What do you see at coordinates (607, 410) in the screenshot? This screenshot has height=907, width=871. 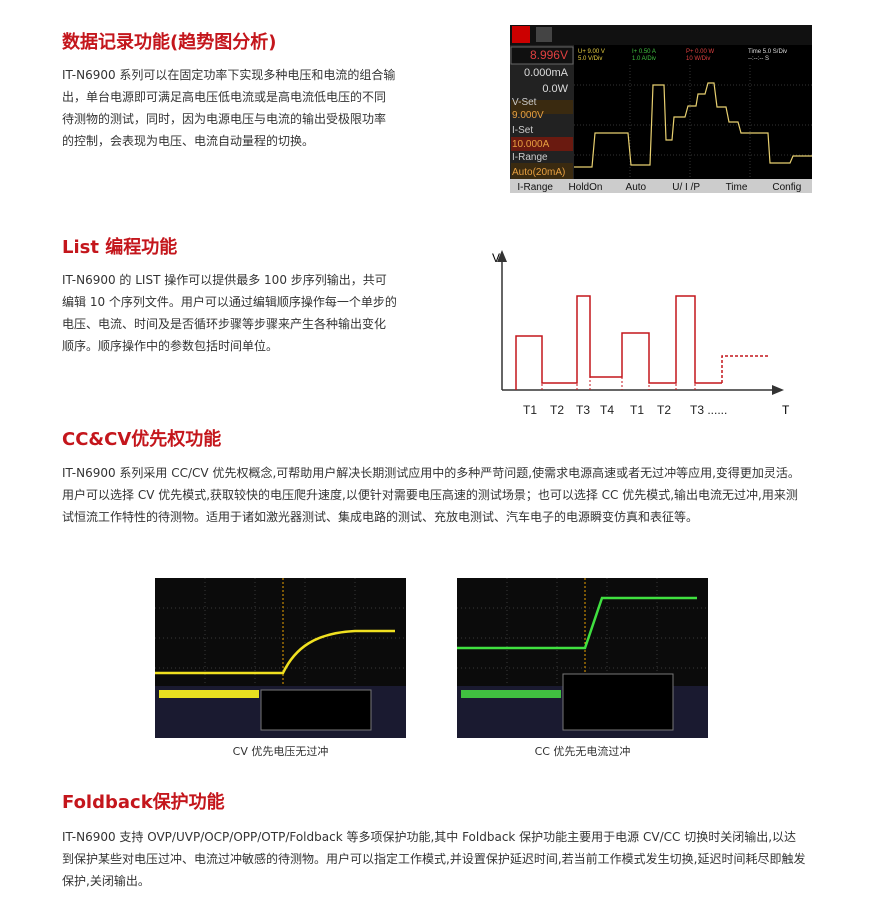 I see `time-label: T4` at bounding box center [607, 410].